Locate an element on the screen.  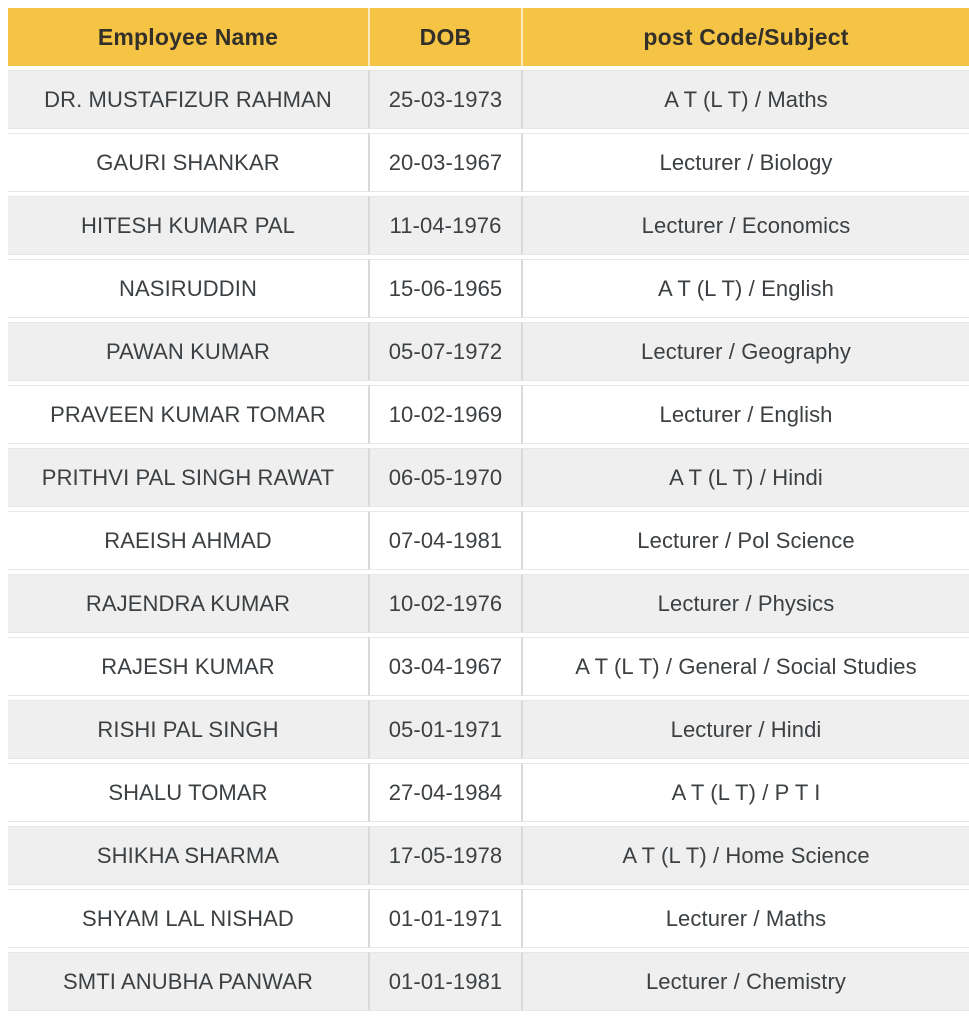
cell-post: A T (L T) / English is located at coordinates (746, 288).